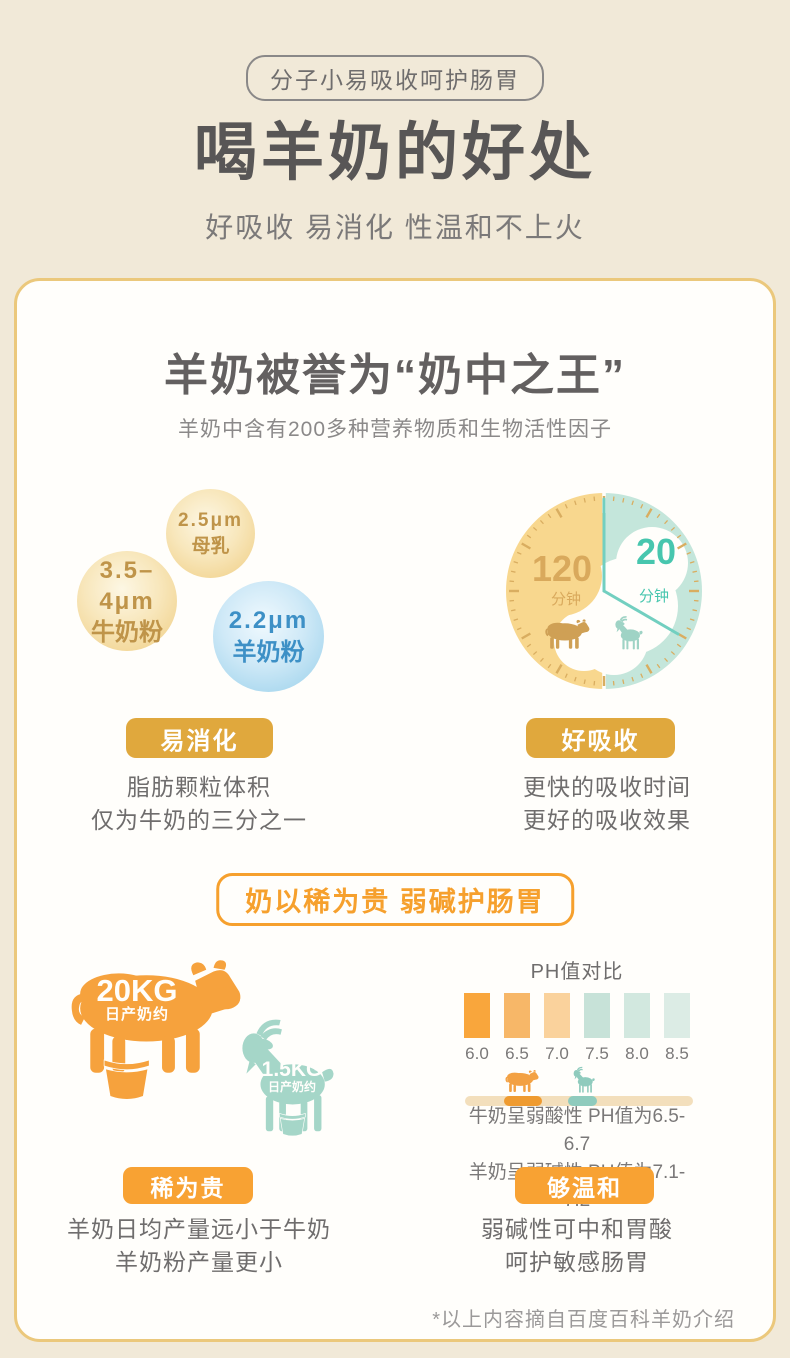 The image size is (790, 1358). Describe the element at coordinates (523, 1101) in the screenshot. I see `cow-ph-segment` at that location.